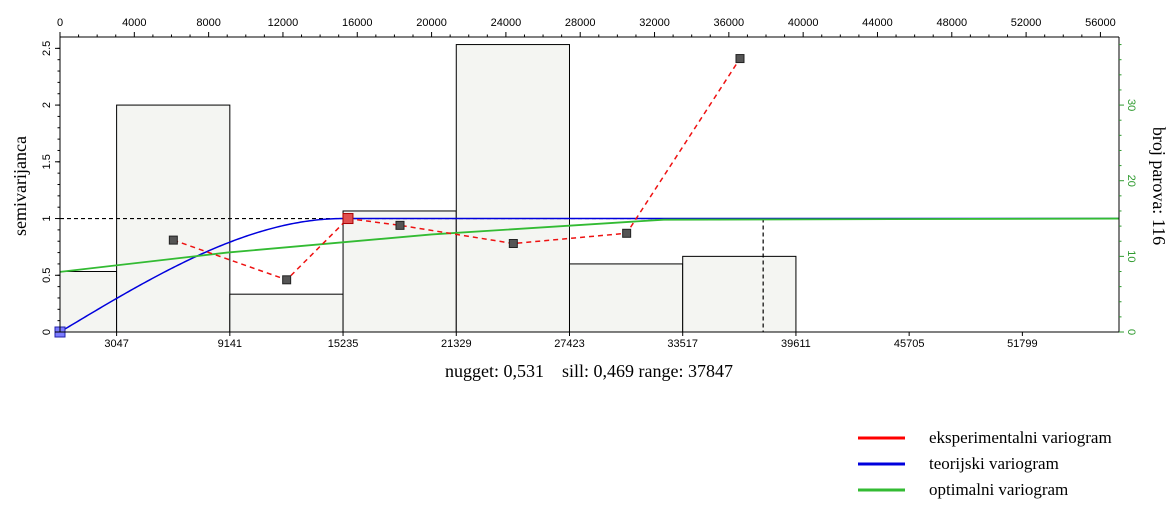 The width and height of the screenshot is (1169, 505). What do you see at coordinates (357, 23) in the screenshot?
I see `top-tick-label: 16000` at bounding box center [357, 23].